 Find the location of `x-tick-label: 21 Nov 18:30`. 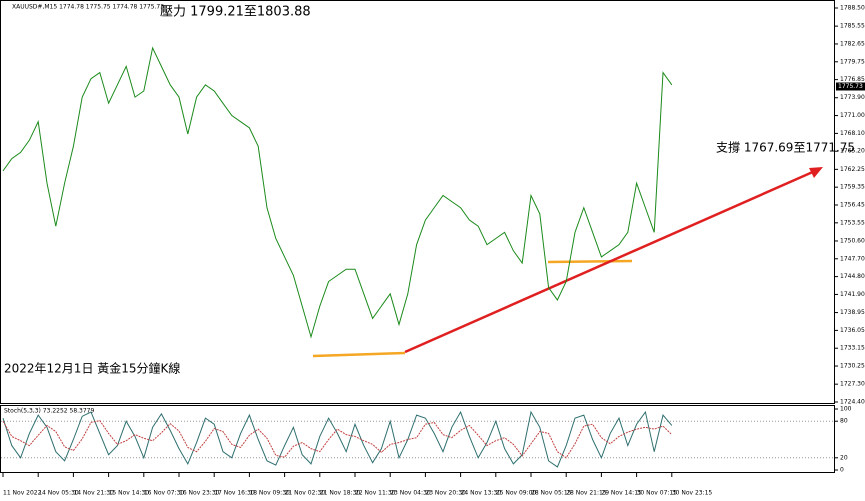

x-tick-label: 21 Nov 18:30 is located at coordinates (340, 493).